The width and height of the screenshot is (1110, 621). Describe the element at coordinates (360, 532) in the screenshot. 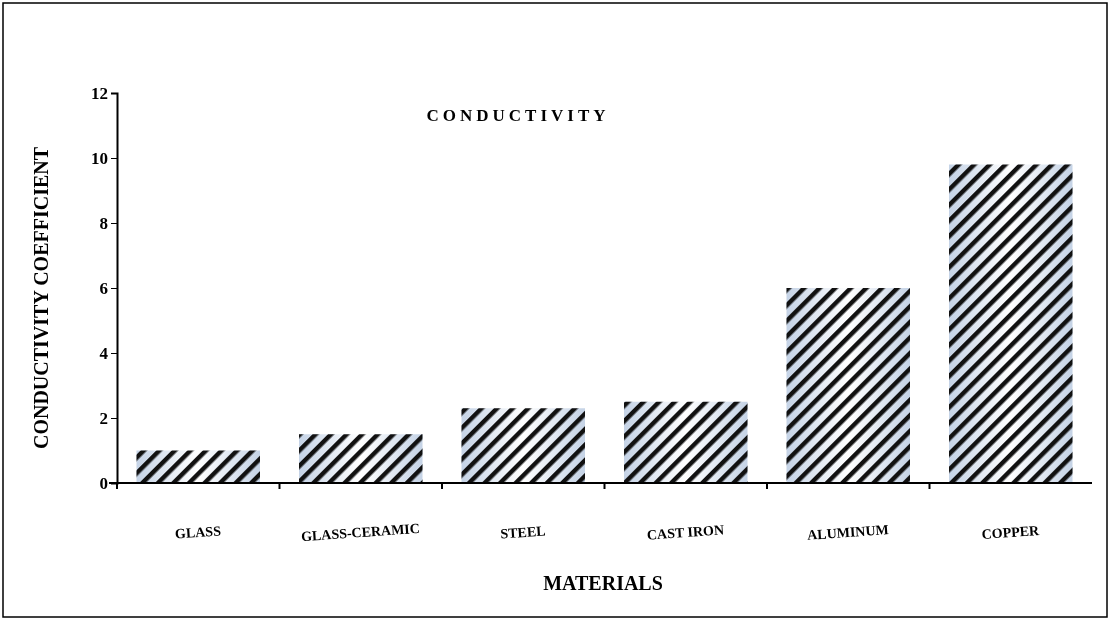

I see `x-tick-label: GLASS-CERAMIC` at that location.